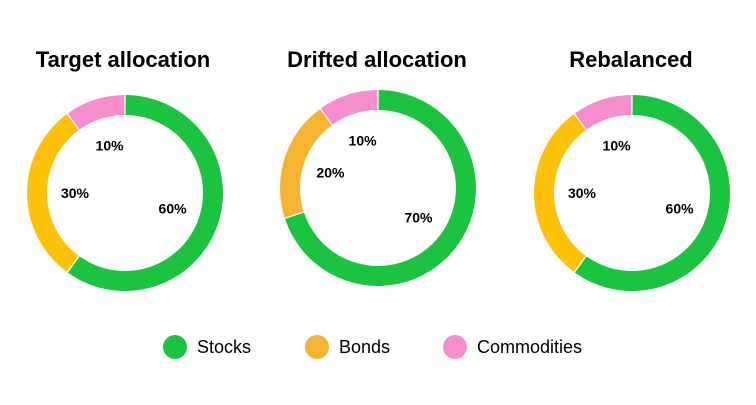  Describe the element at coordinates (317, 347) in the screenshot. I see `legend-swatch-bonds` at that location.